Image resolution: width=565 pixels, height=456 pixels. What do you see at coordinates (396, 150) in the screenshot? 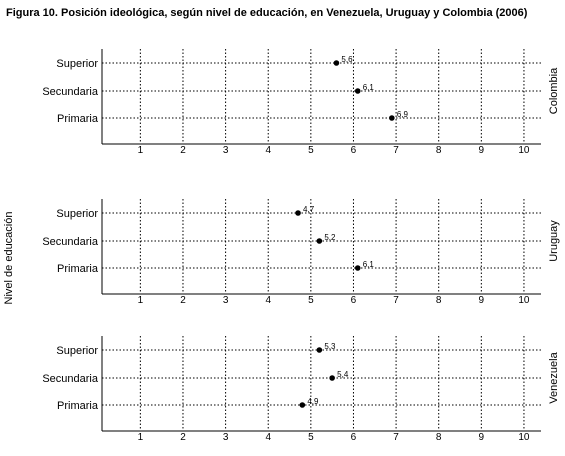
I see `chart-0-x-tick-label-7: 7` at bounding box center [396, 150].